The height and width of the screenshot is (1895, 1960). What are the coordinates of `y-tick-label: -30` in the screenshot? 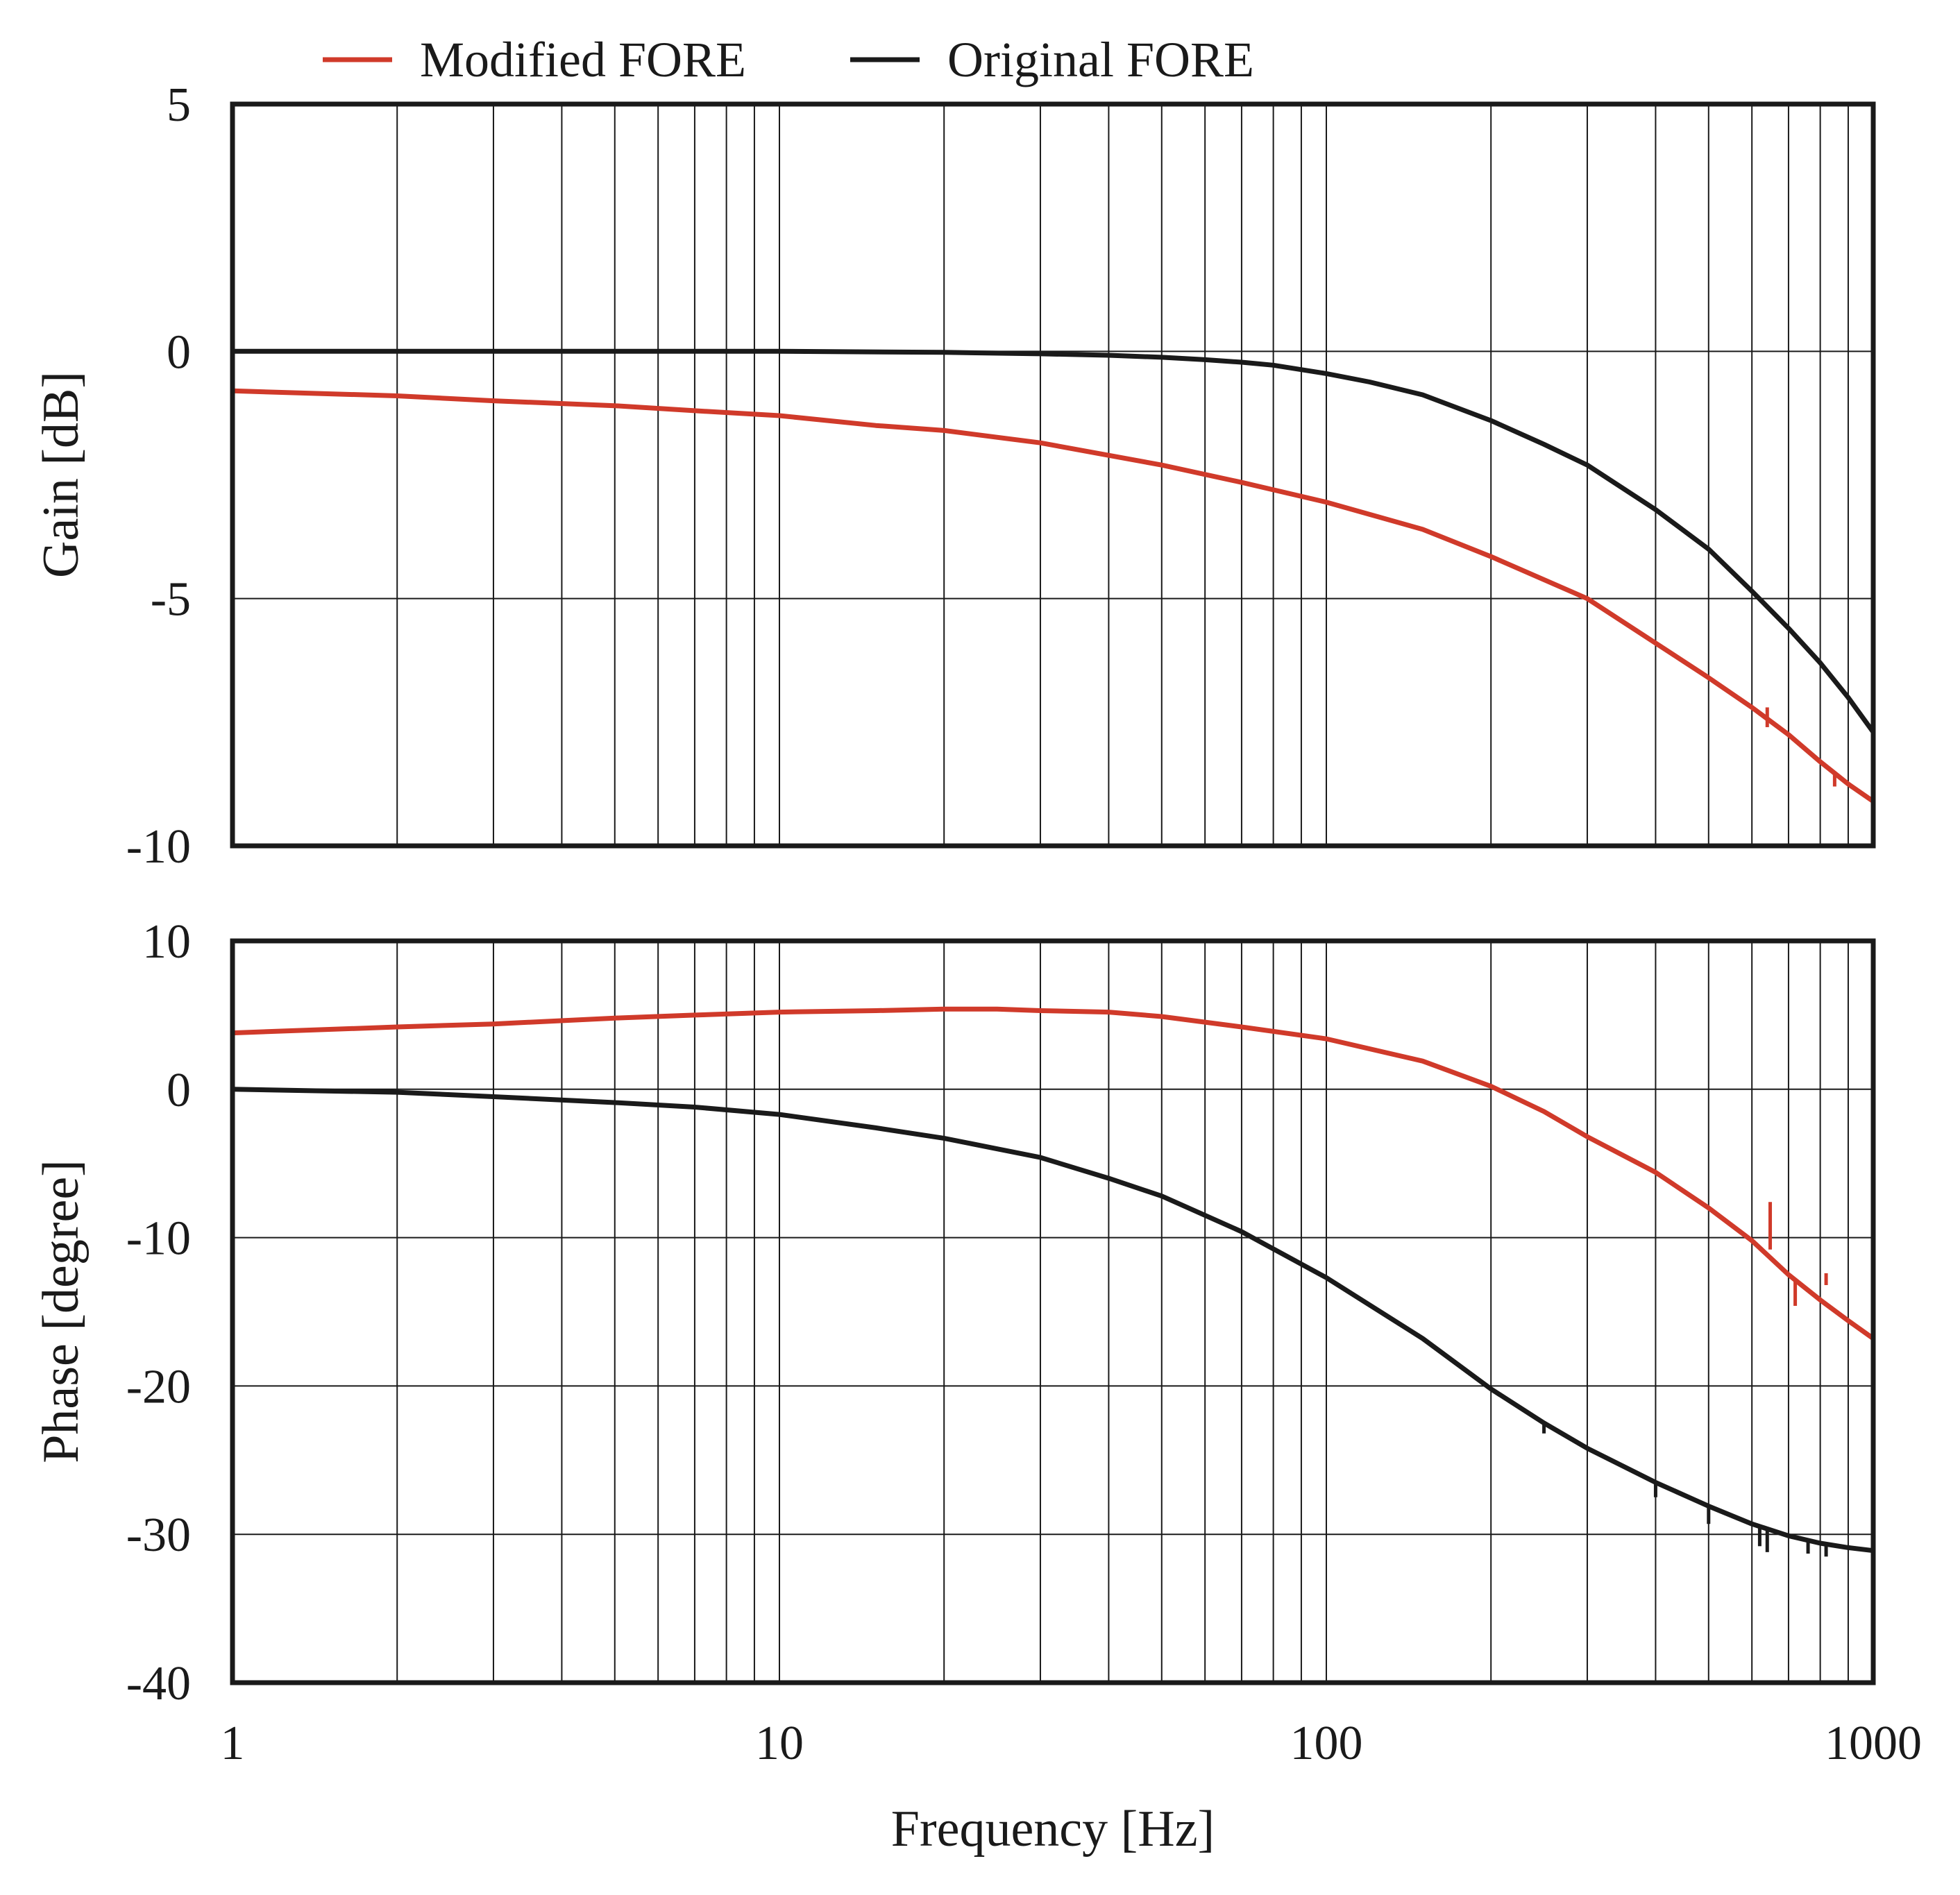 It's located at (158, 1535).